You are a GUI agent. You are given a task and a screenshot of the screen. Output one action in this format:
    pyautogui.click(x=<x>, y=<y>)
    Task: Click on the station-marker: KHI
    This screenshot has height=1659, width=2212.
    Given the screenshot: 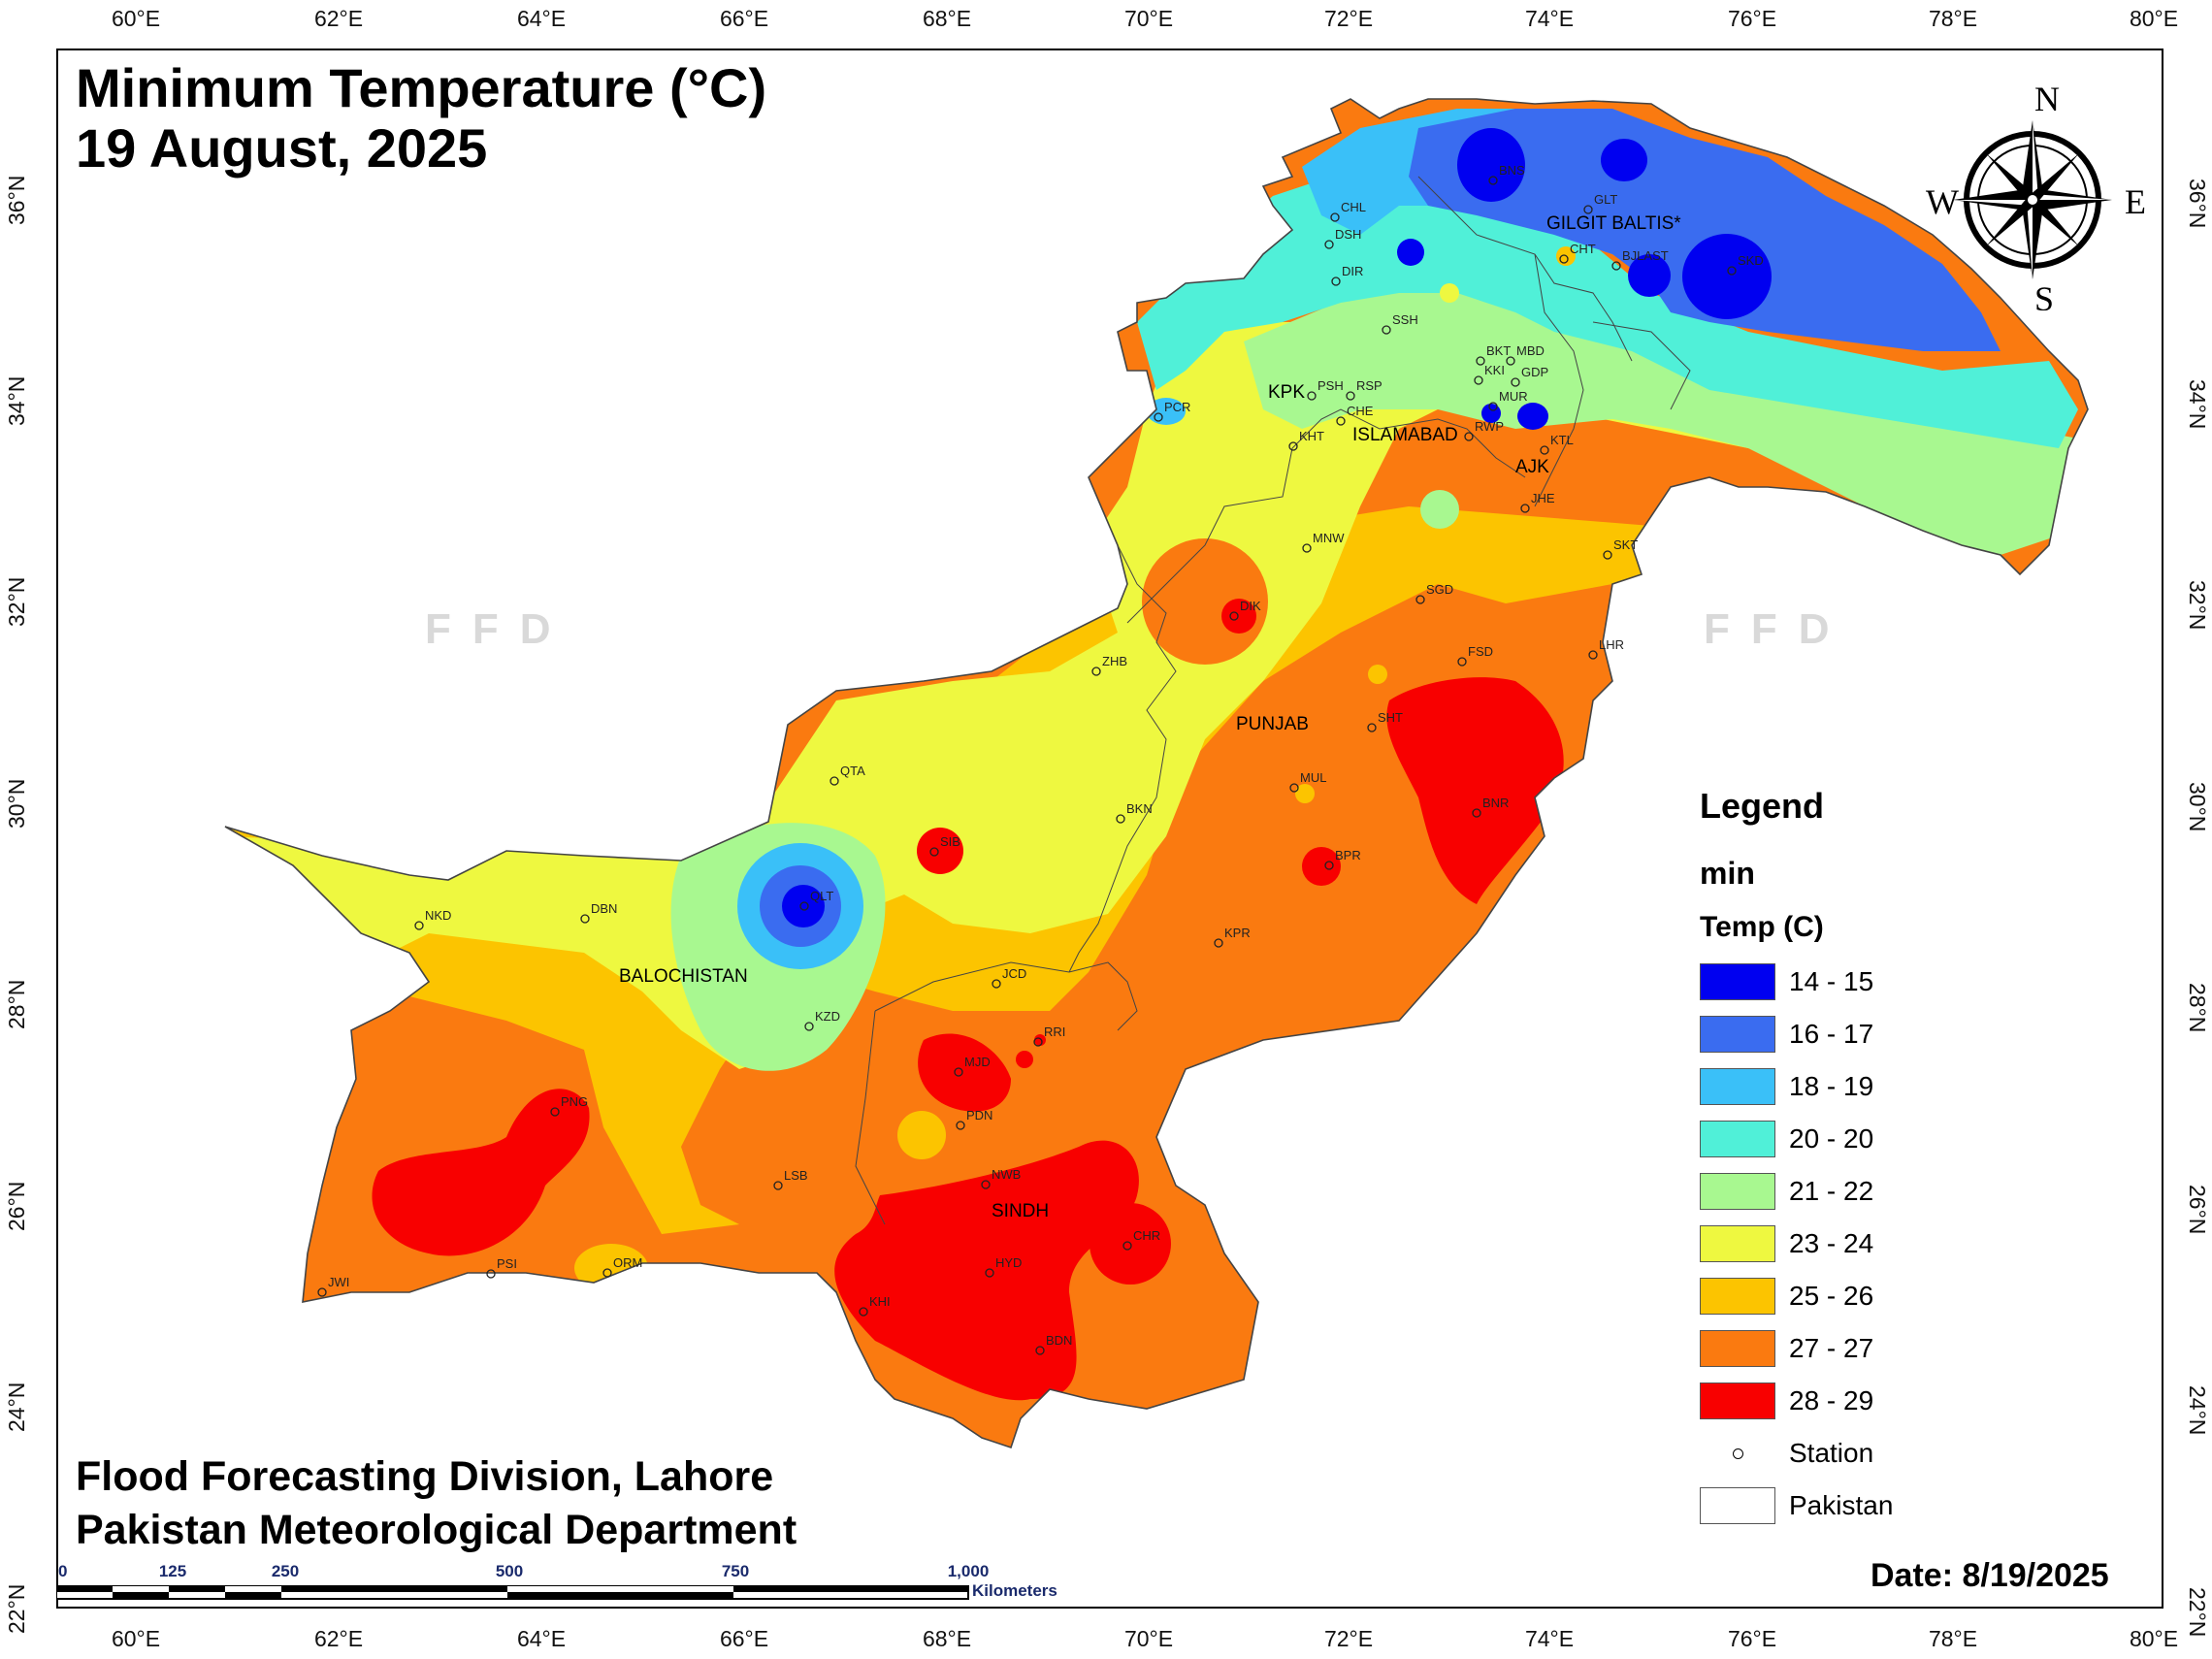 What is the action you would take?
    pyautogui.click(x=875, y=1305)
    